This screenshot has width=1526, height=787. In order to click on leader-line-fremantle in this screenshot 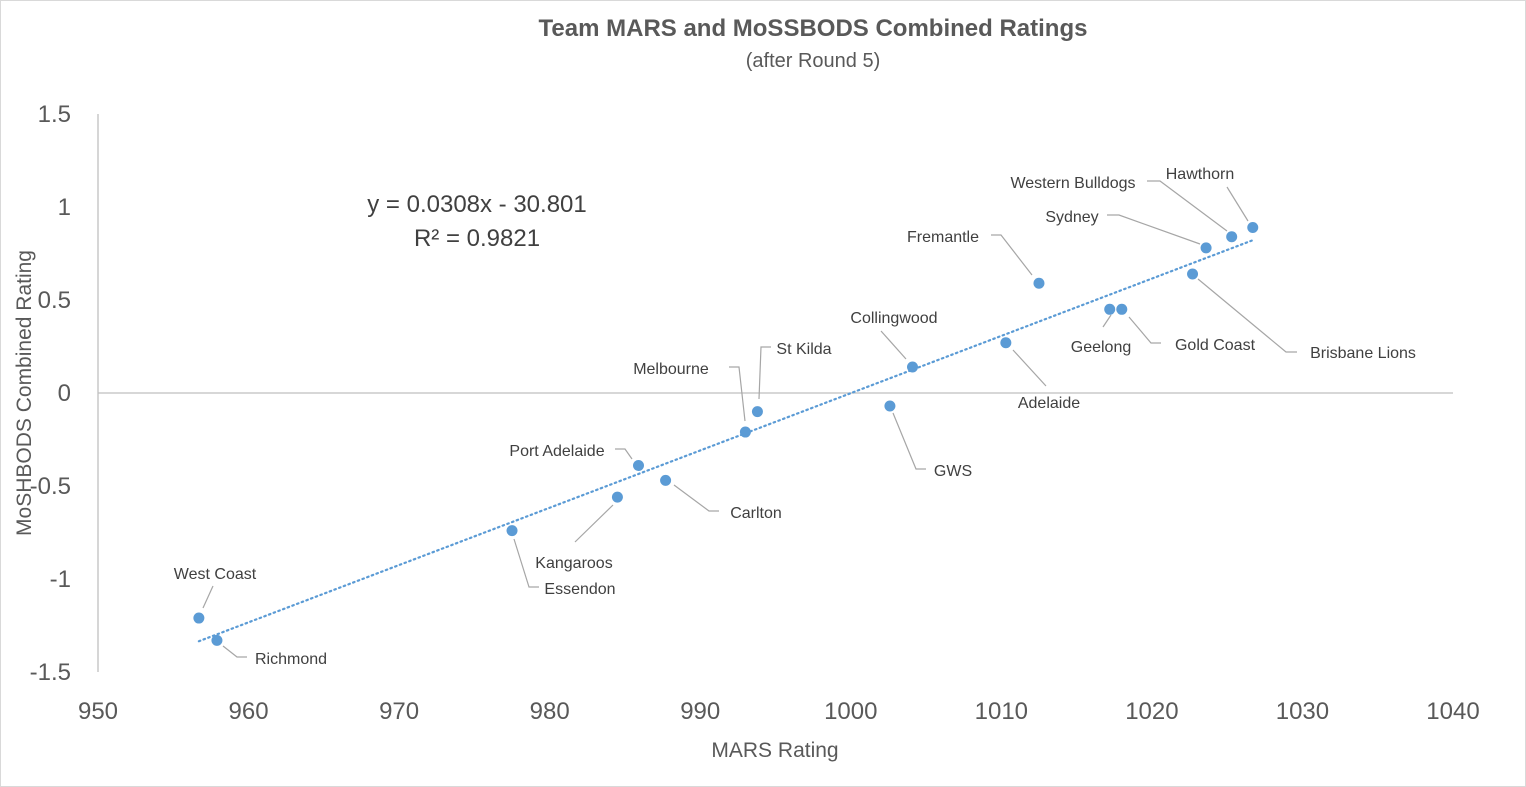, I will do `click(1012, 255)`.